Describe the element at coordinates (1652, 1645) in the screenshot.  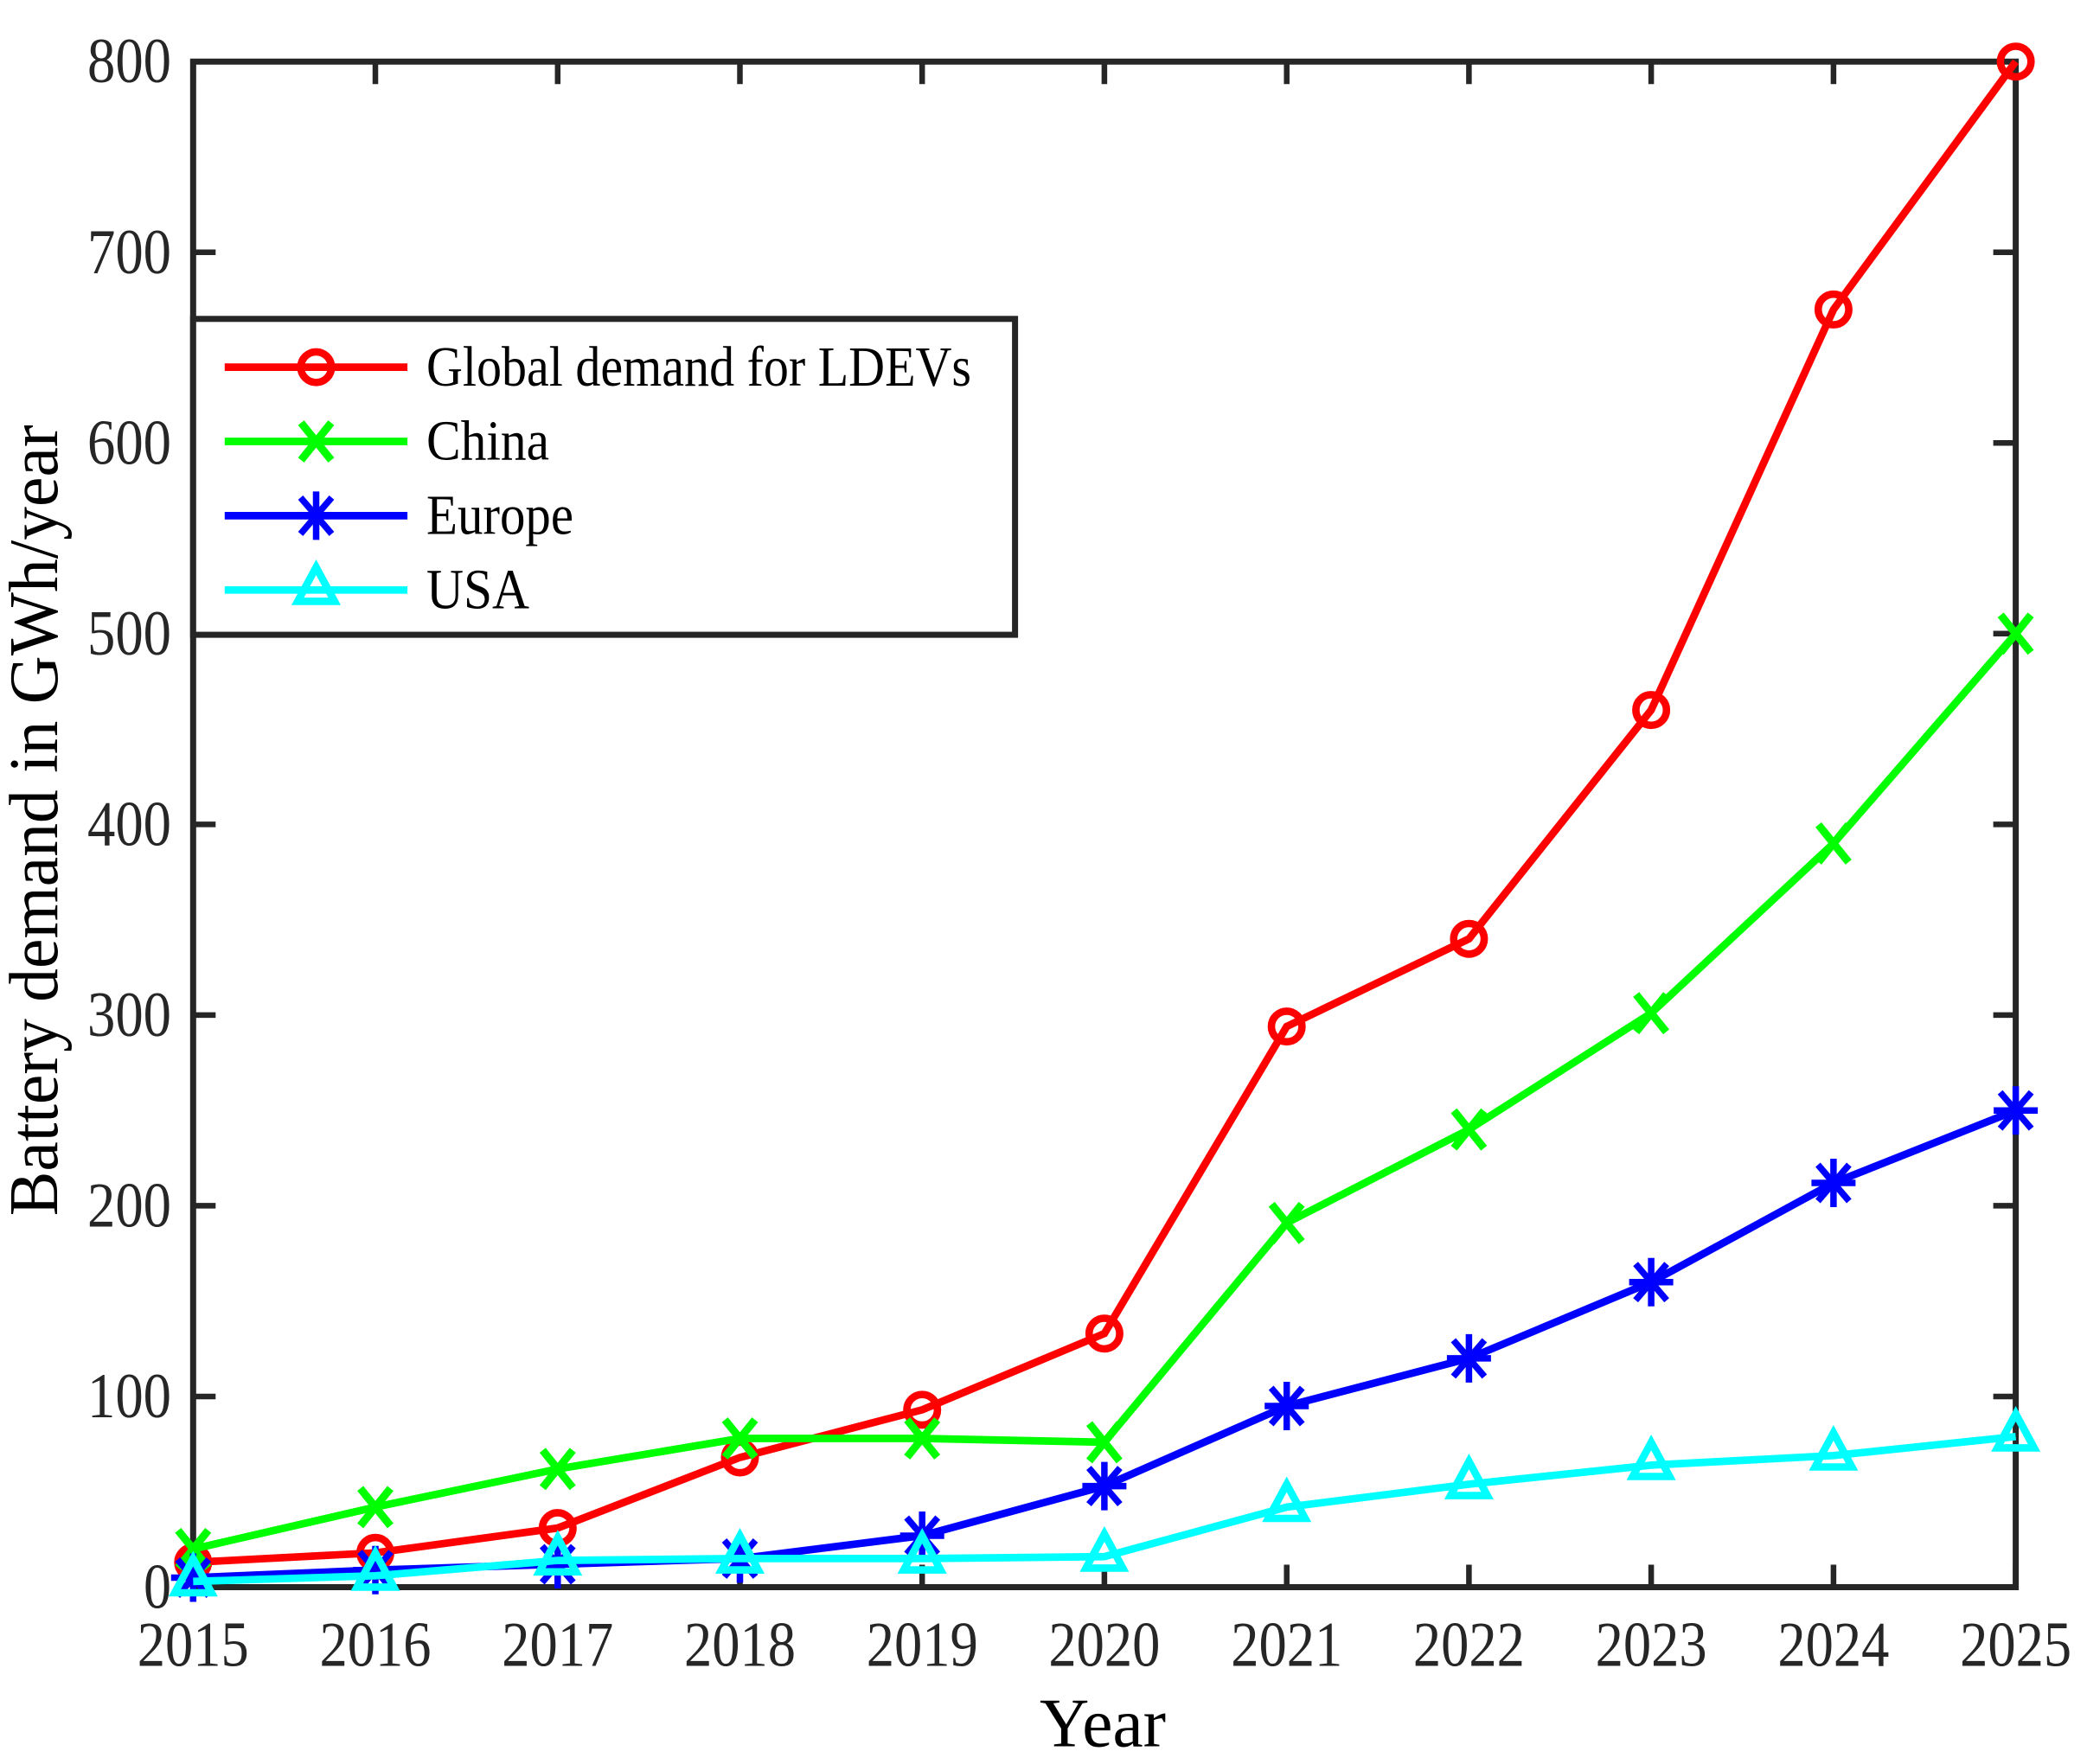
I see `svg-text: 2023` at that location.